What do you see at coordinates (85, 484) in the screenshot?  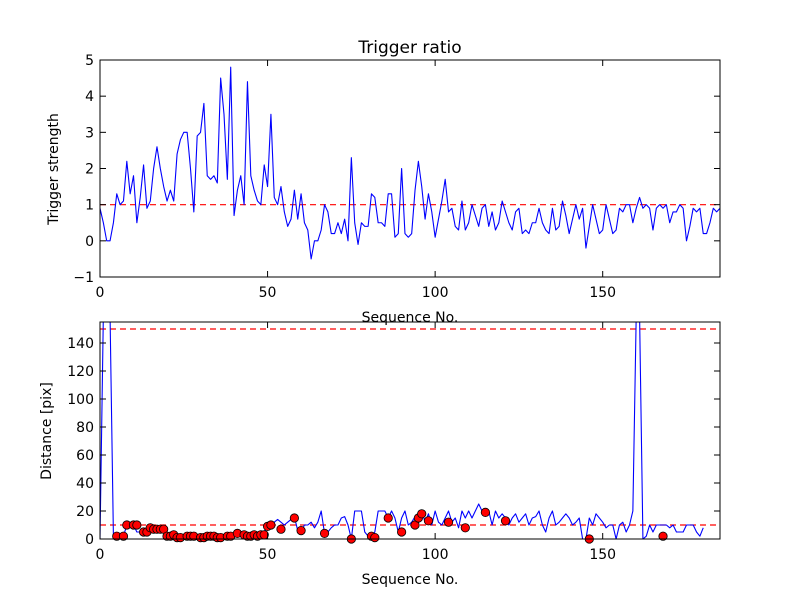 I see `y-tick-label: 40` at bounding box center [85, 484].